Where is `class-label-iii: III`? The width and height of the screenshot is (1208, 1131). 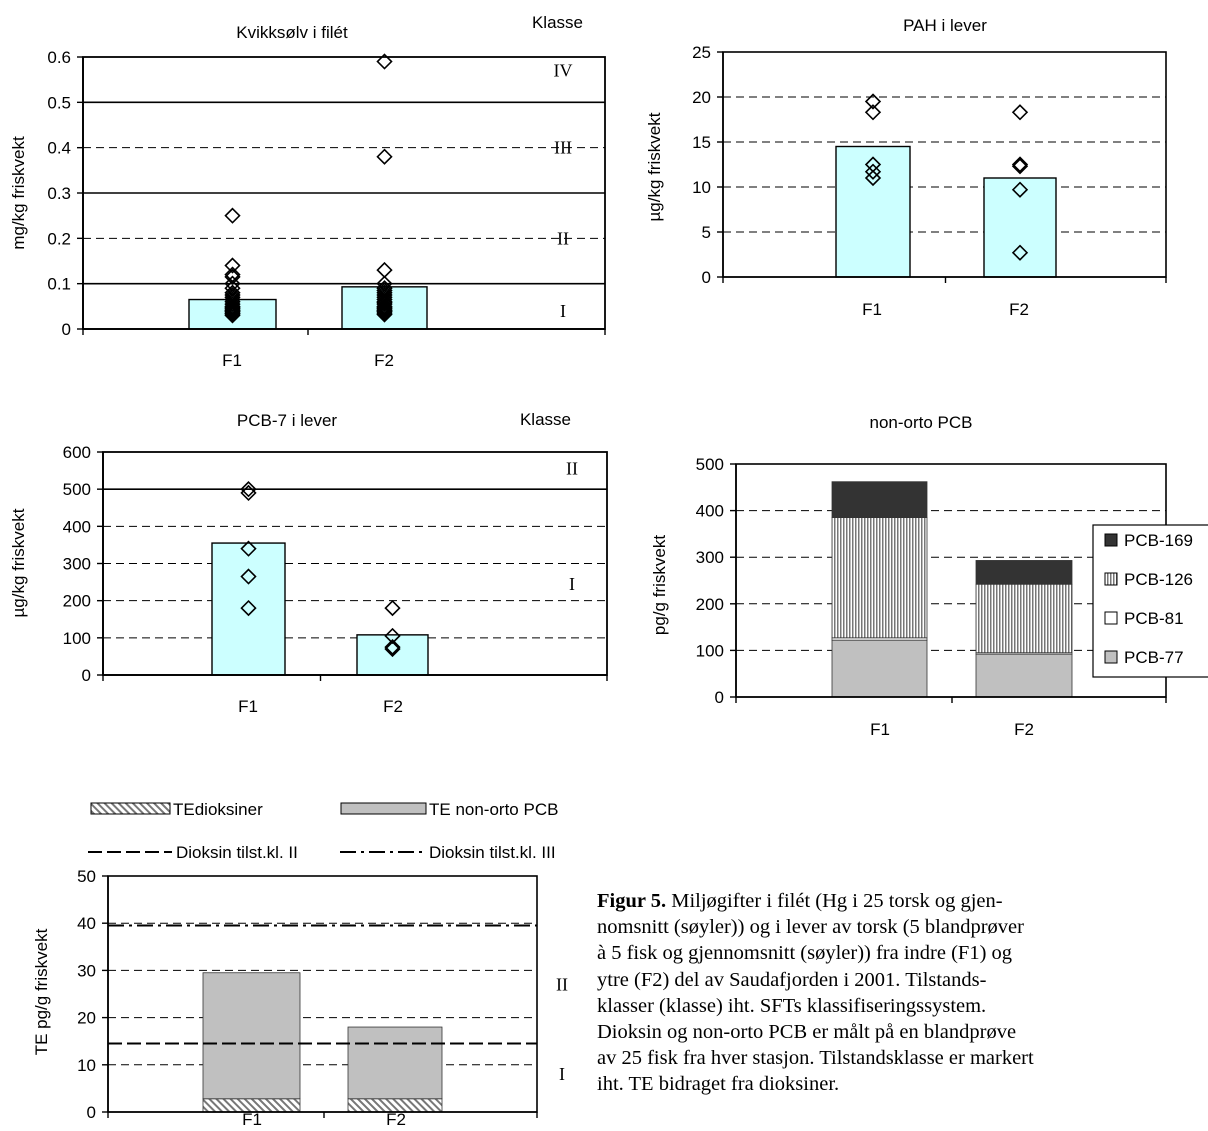 class-label-iii: III is located at coordinates (563, 148).